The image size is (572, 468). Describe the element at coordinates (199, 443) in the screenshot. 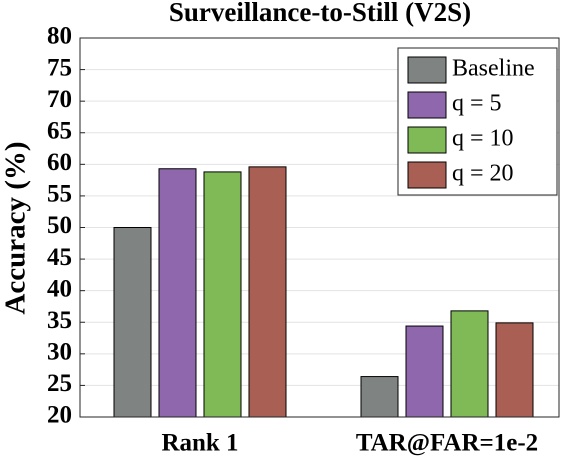

I see `x-tick-label: Rank 1` at that location.